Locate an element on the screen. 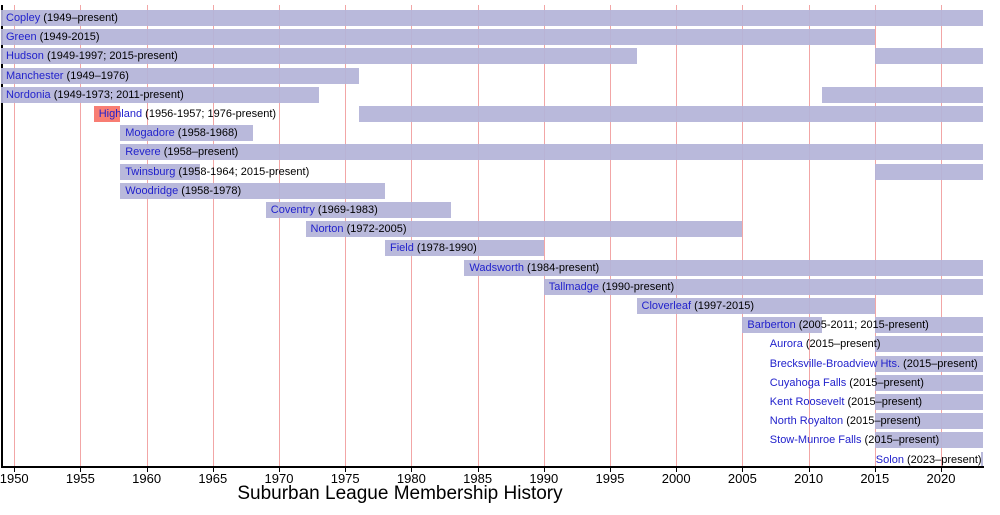 This screenshot has width=1000, height=515. row-label: Solon (2023–present) is located at coordinates (929, 460).